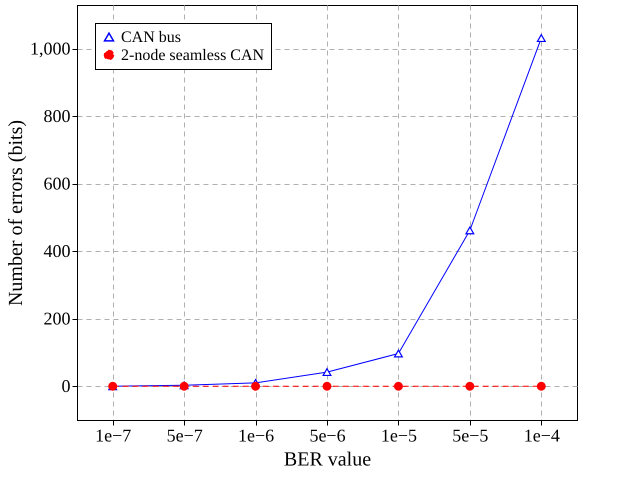  What do you see at coordinates (66, 386) in the screenshot?
I see `y-tick-label: 0` at bounding box center [66, 386].